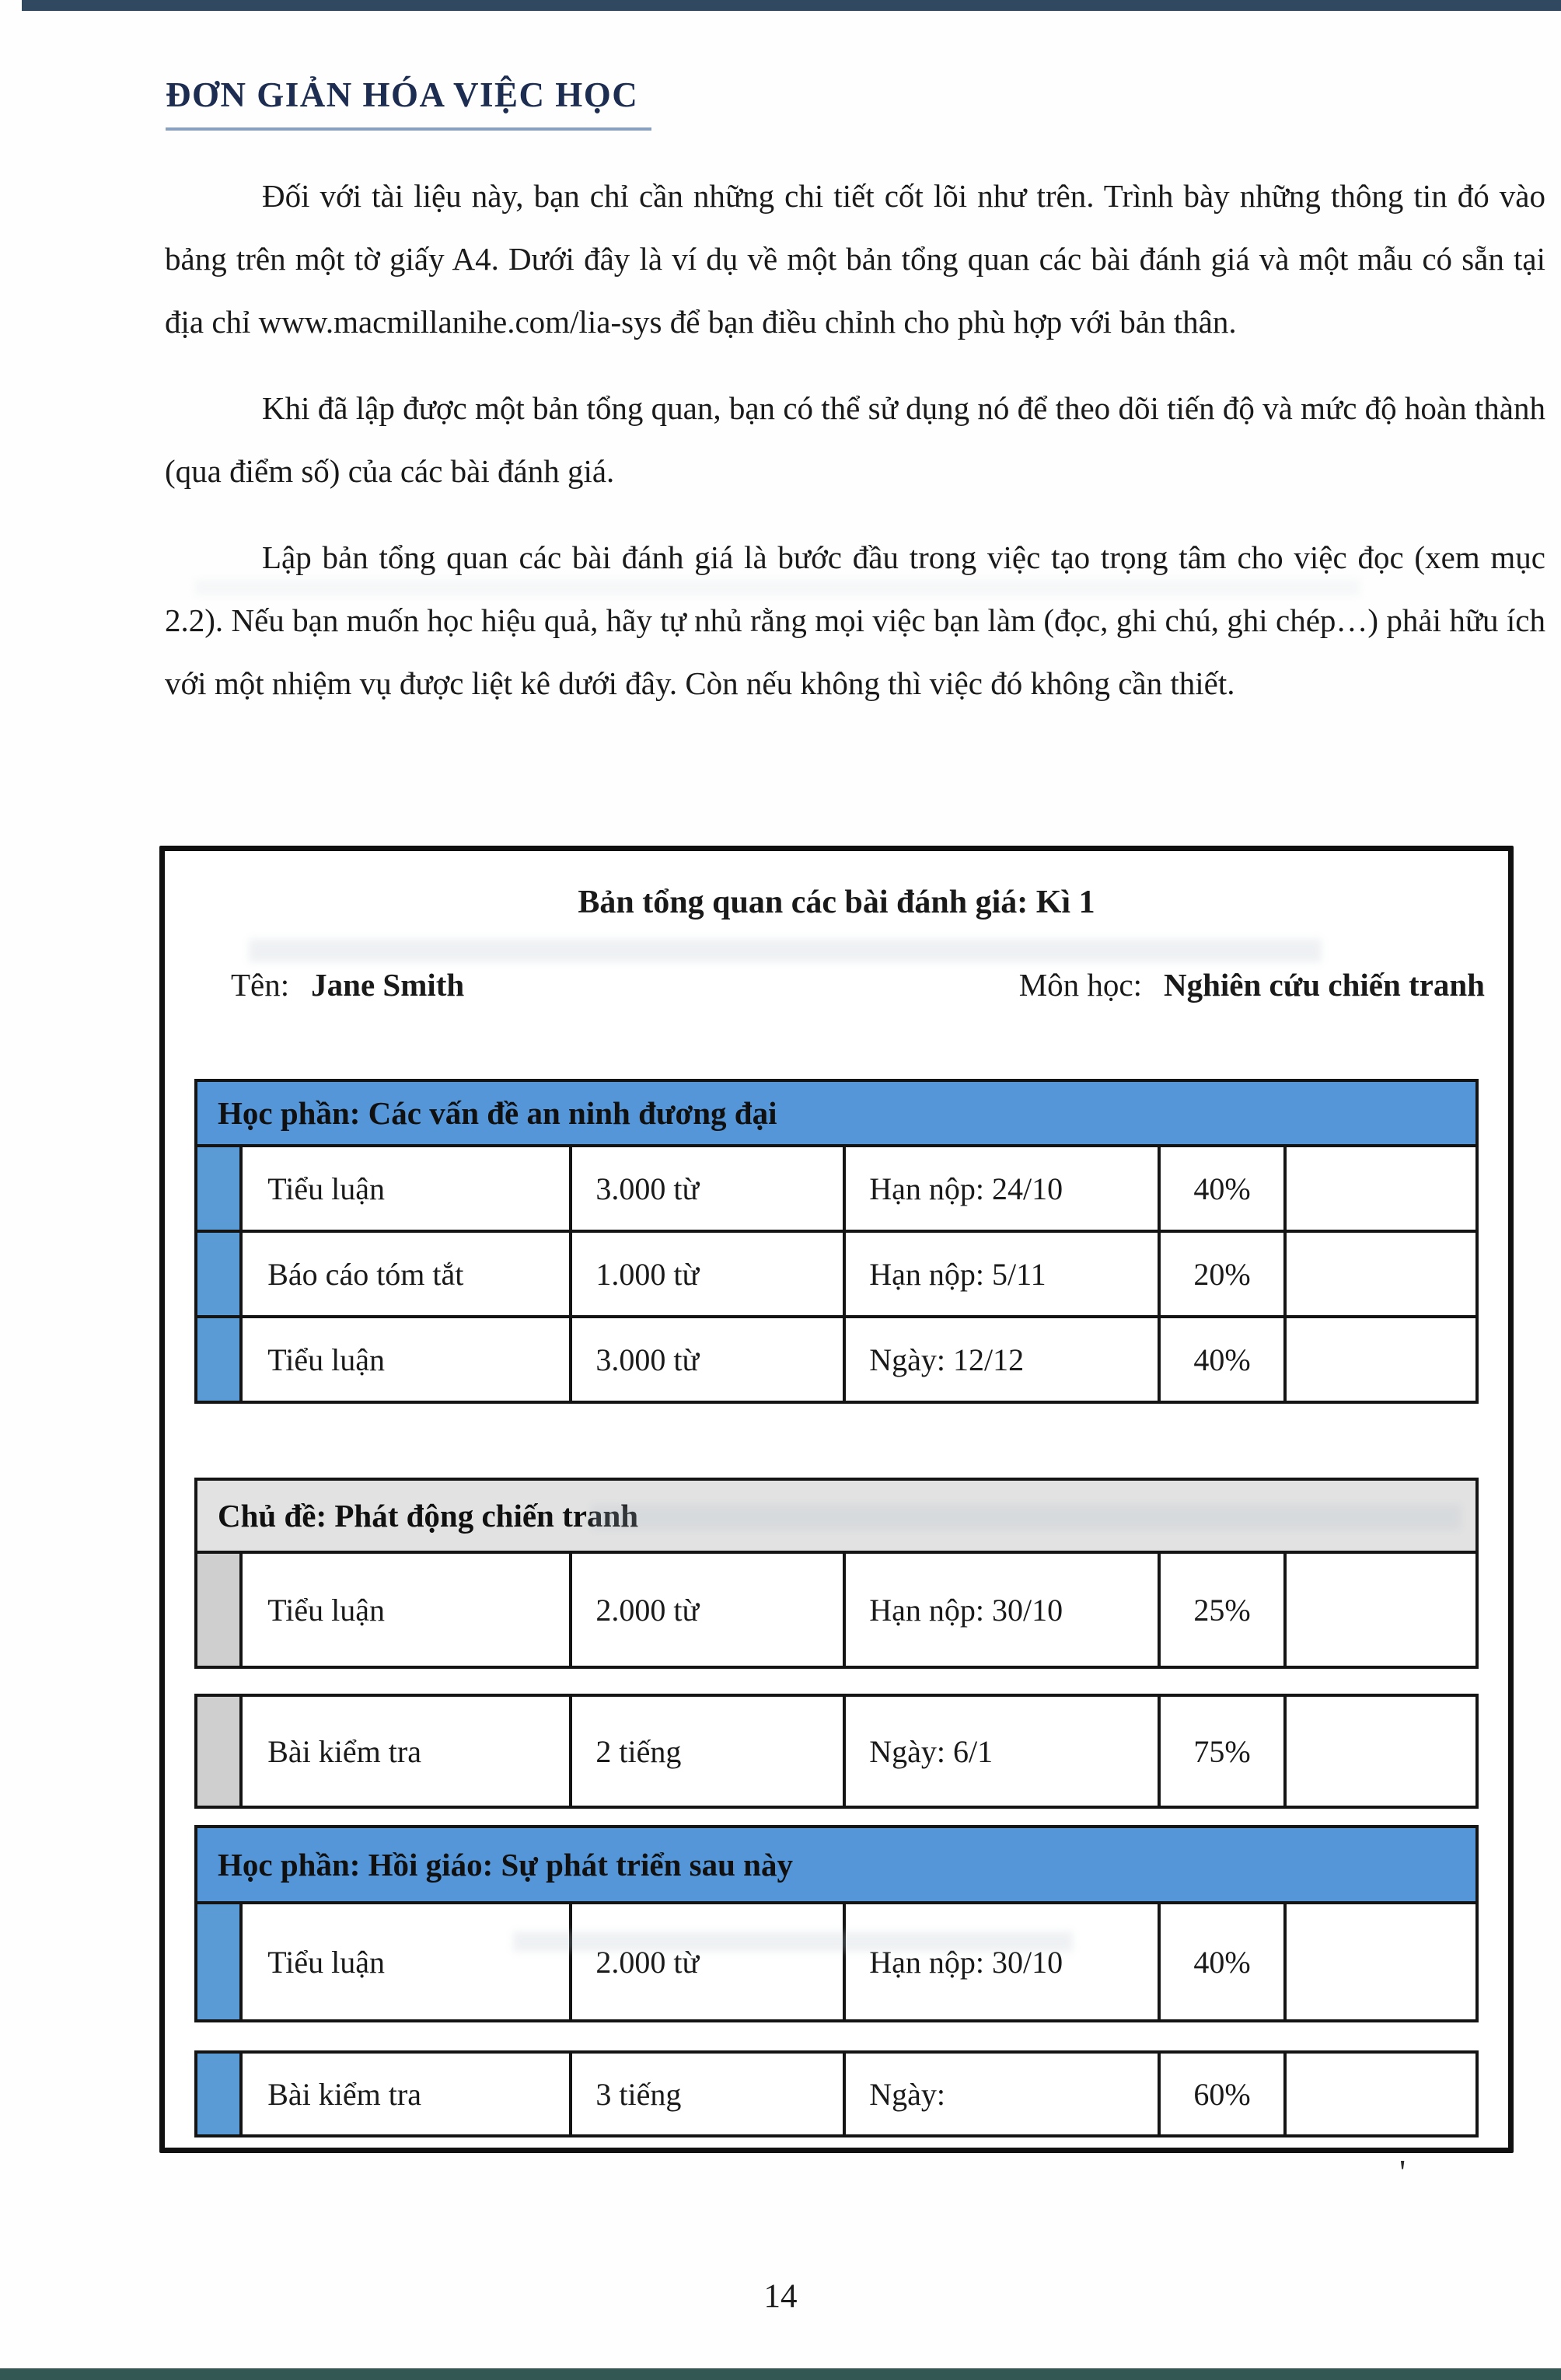  What do you see at coordinates (1220, 1751) in the screenshot?
I see `weight-cell: 75%` at bounding box center [1220, 1751].